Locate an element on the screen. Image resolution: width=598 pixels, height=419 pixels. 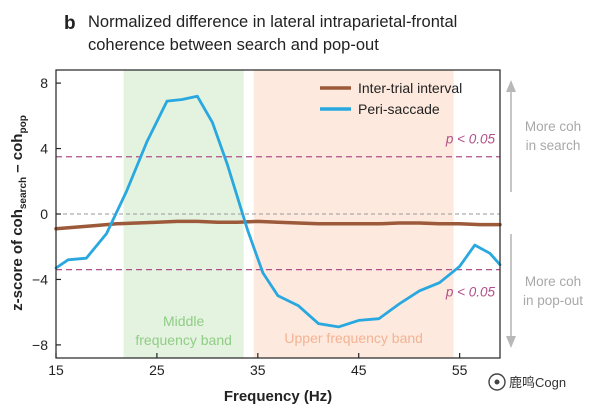
watermark: 鹿鸣Cogn is located at coordinates (527, 382).